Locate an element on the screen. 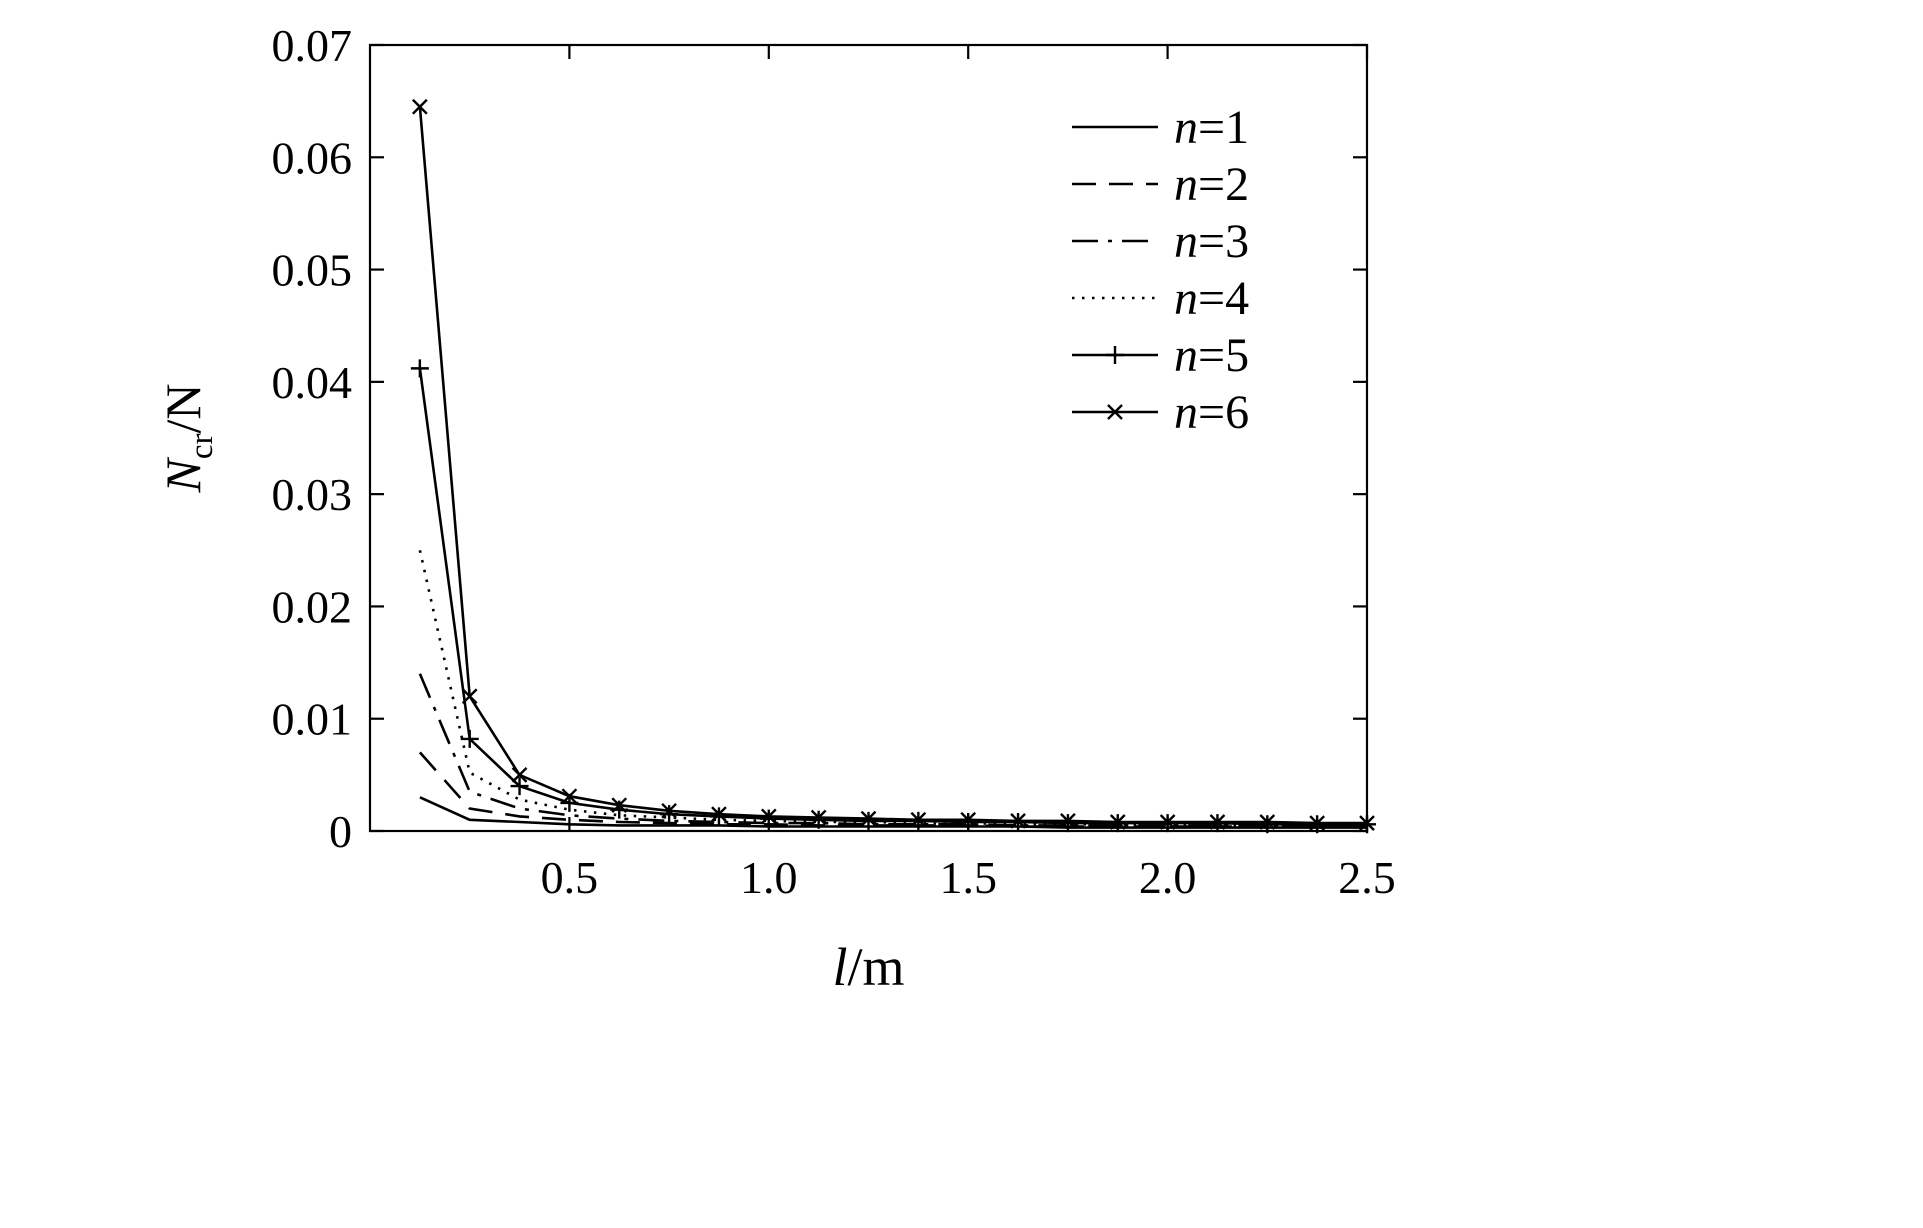 The image size is (1923, 1228). y-axis-label: Ncr/N is located at coordinates (187, 439).